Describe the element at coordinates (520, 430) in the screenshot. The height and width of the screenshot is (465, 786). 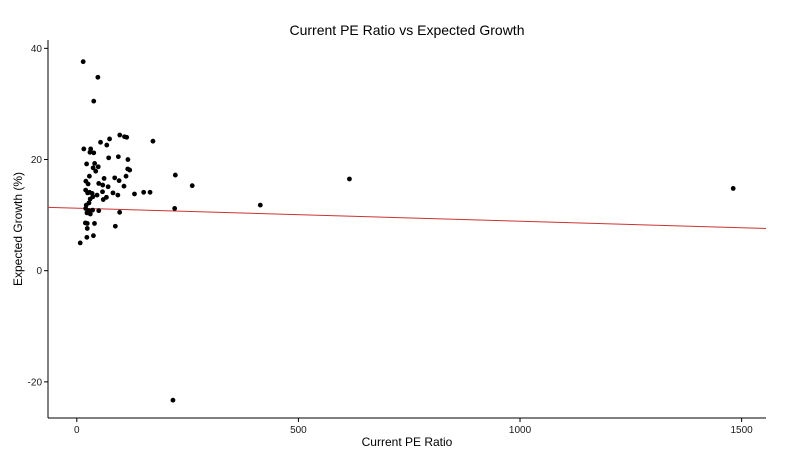
I see `x-tick-label: 1000` at that location.